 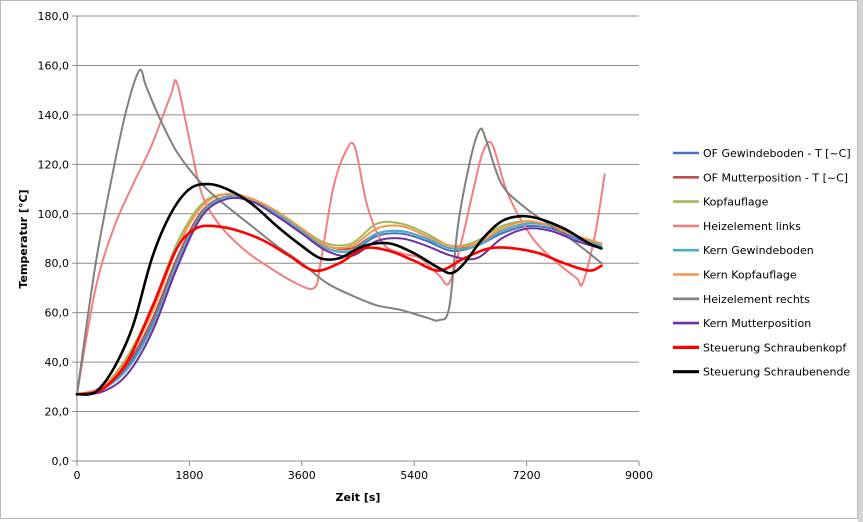 I want to click on x-tick-label: 5400, so click(x=414, y=475).